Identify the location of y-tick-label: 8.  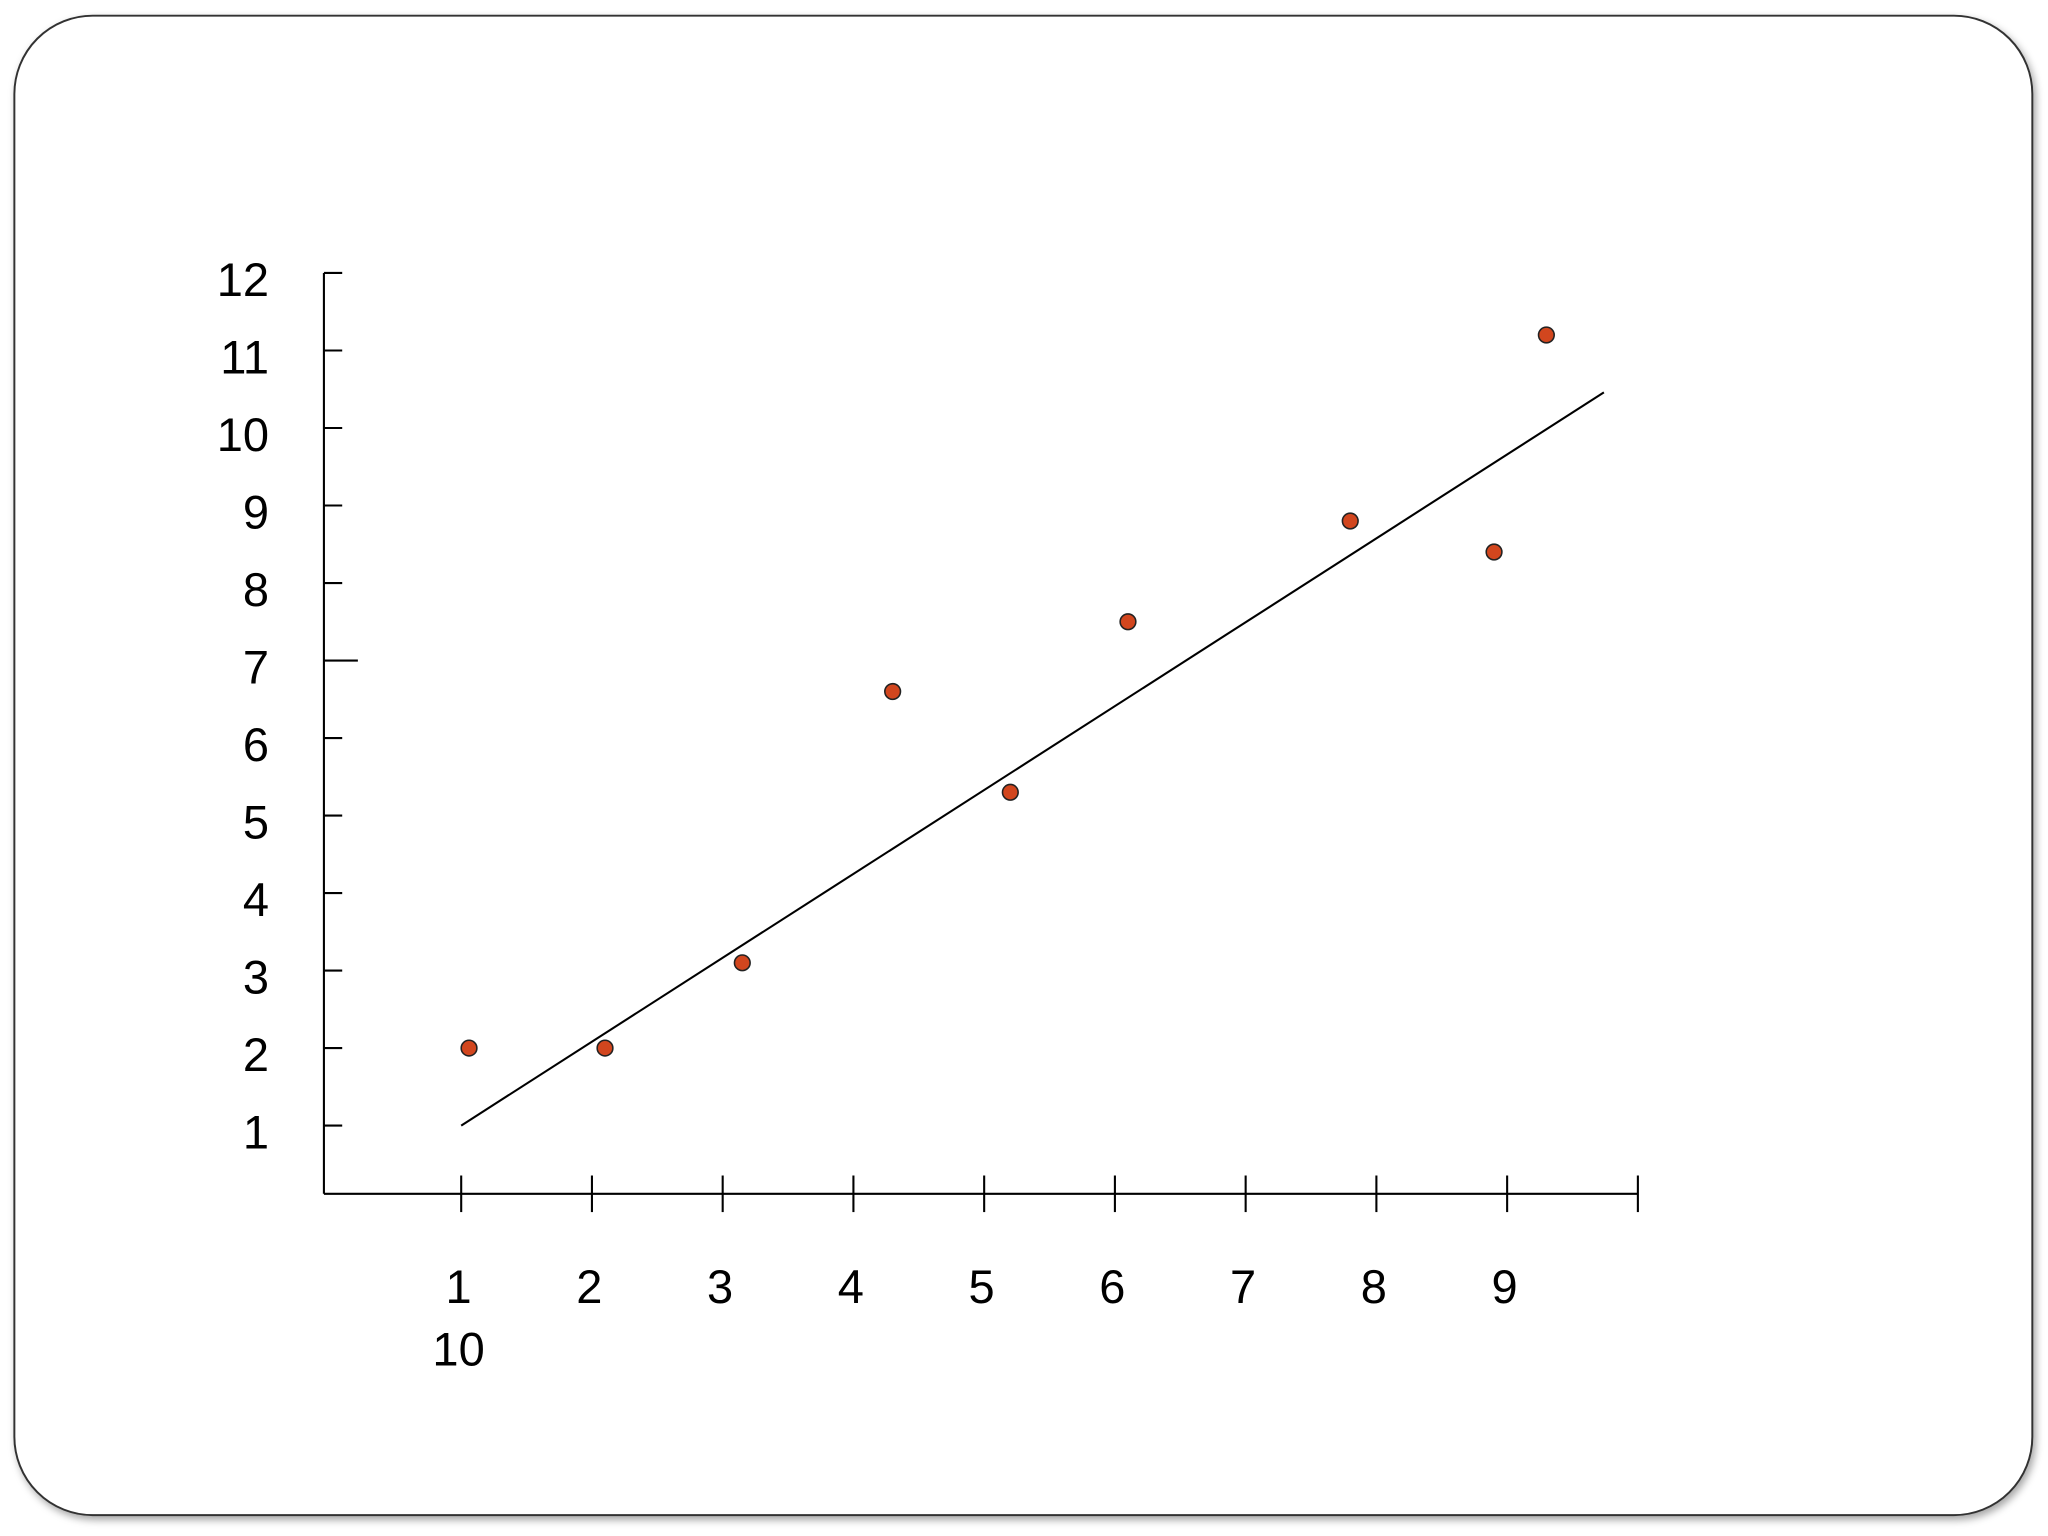
(256, 589).